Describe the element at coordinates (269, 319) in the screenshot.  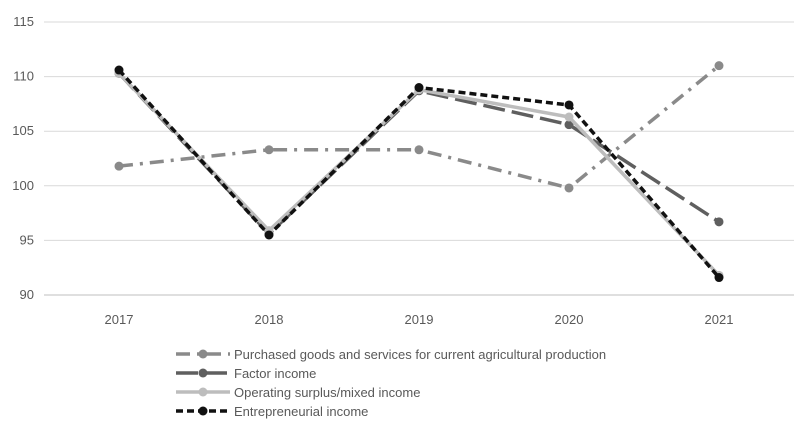
I see `x-tick-label: 2018` at that location.